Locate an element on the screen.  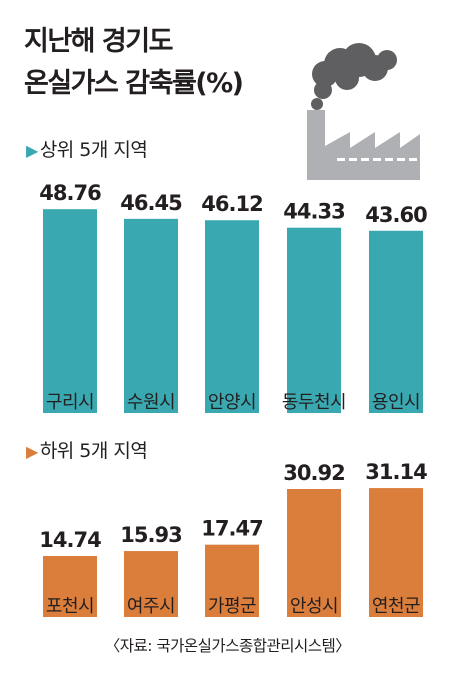
bar-value-label: 46.45 is located at coordinates (151, 203).